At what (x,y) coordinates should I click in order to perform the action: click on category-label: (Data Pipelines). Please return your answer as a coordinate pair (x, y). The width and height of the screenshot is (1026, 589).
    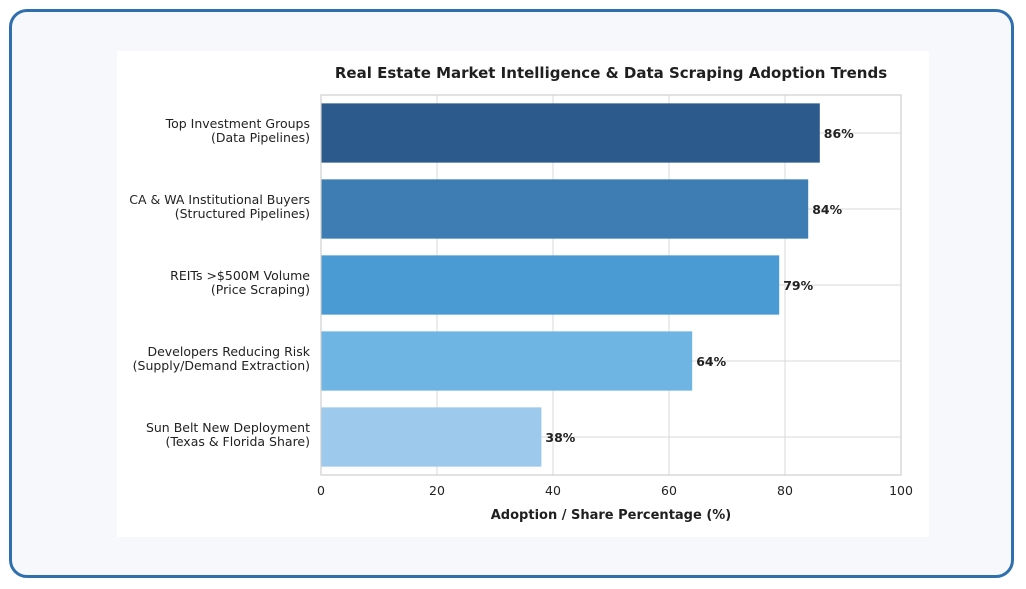
    Looking at the image, I should click on (260, 137).